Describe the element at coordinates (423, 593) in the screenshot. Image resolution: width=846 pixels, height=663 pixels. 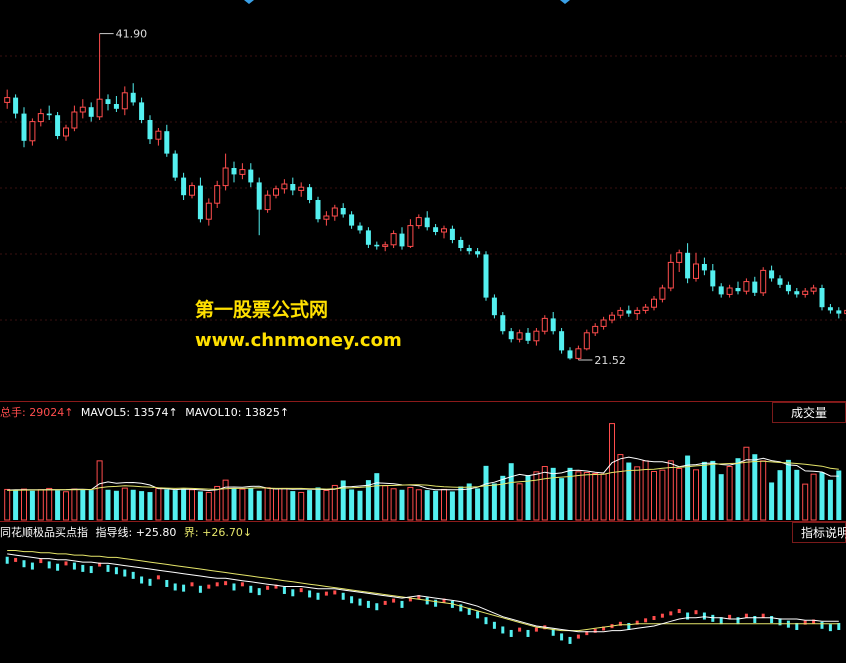
I see `indicator-guide-line` at that location.